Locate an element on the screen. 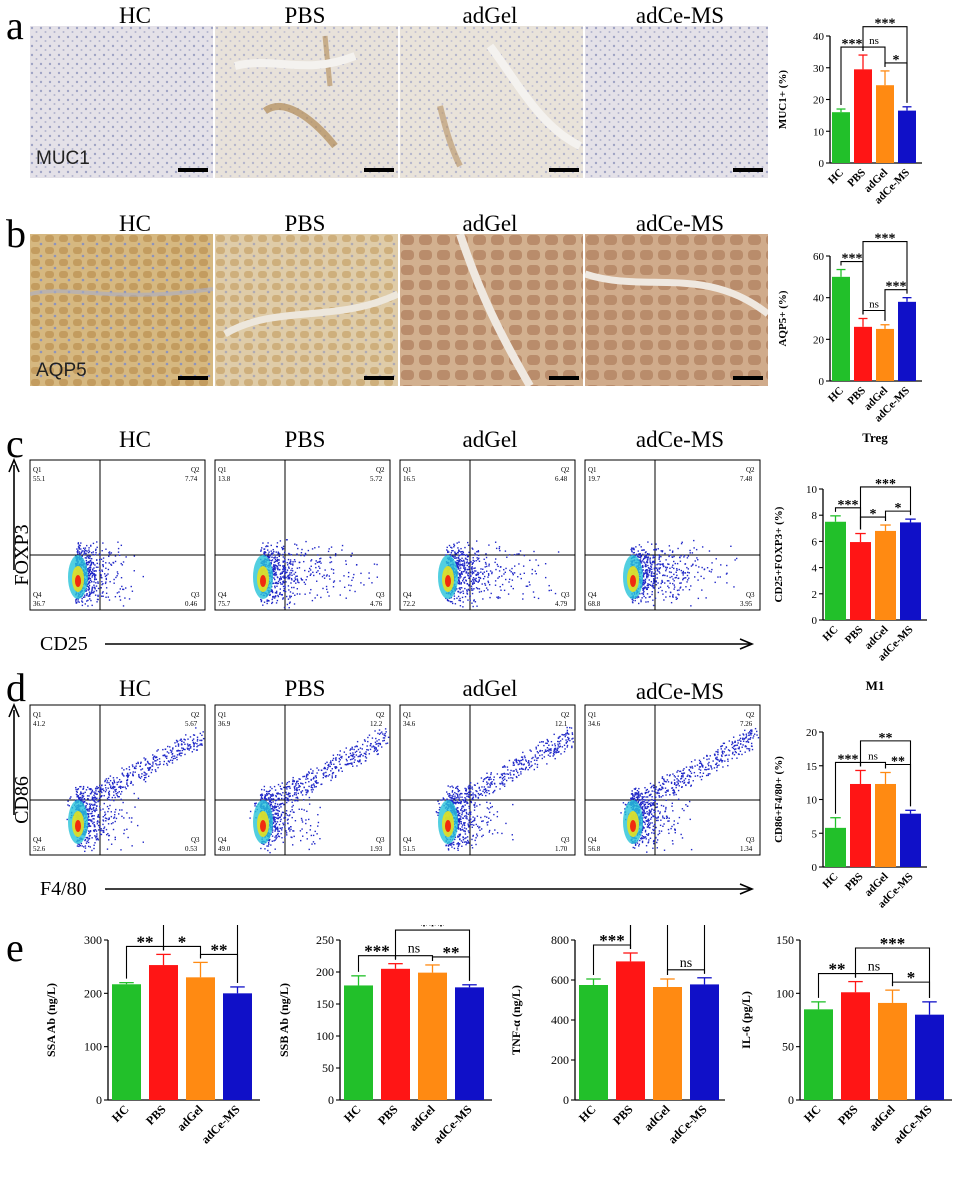  col-title-c-pbs: PBS is located at coordinates (305, 439).